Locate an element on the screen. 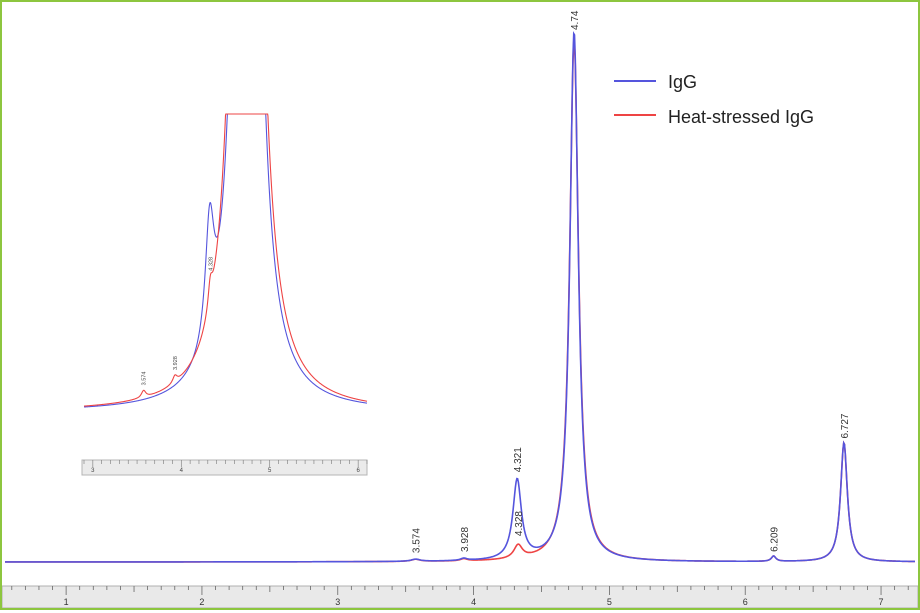 This screenshot has height=613, width=920. peak-label: 3.928 is located at coordinates (465, 539).